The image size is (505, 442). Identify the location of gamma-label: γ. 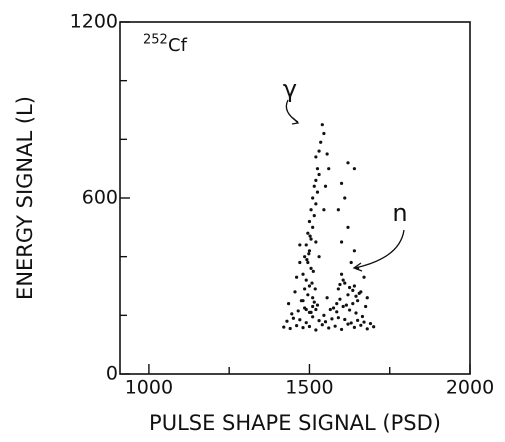
(290, 89).